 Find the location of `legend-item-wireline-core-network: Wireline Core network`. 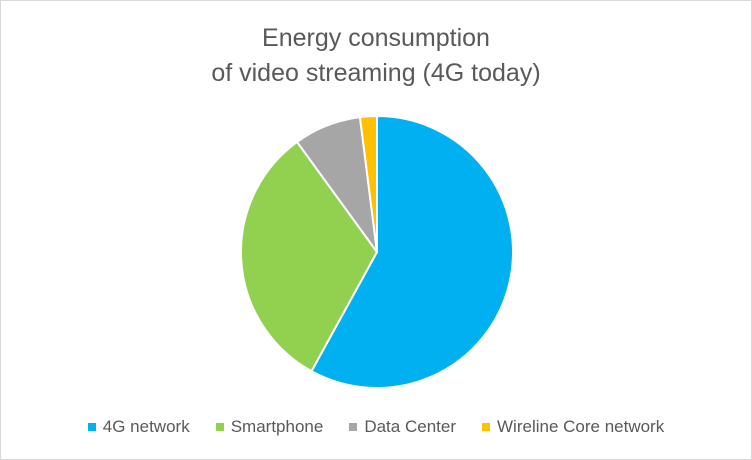

legend-item-wireline-core-network: Wireline Core network is located at coordinates (573, 427).